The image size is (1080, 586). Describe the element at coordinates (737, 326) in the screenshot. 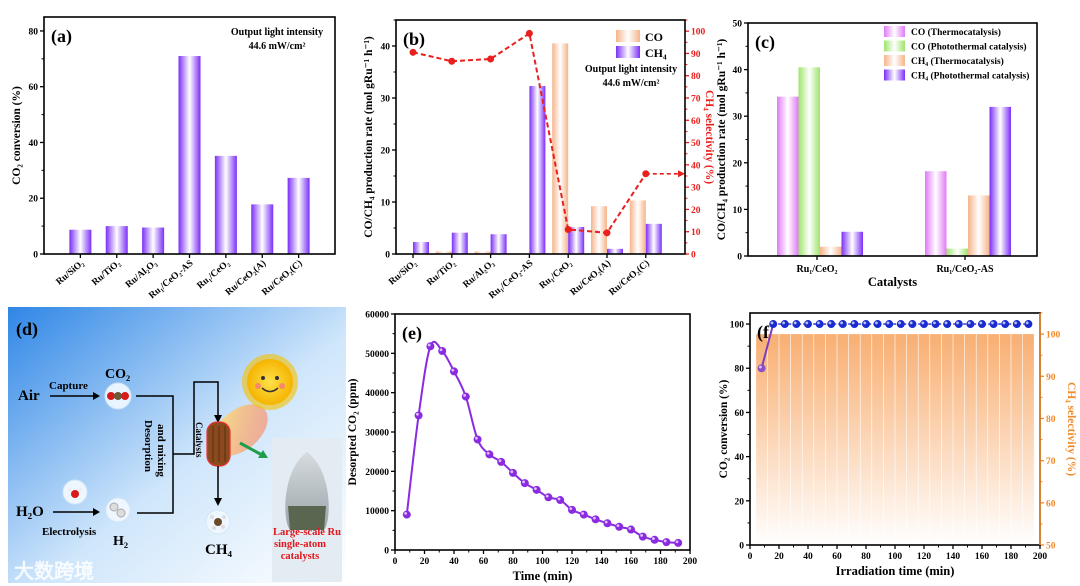

I see `y-tick-label: 100` at that location.